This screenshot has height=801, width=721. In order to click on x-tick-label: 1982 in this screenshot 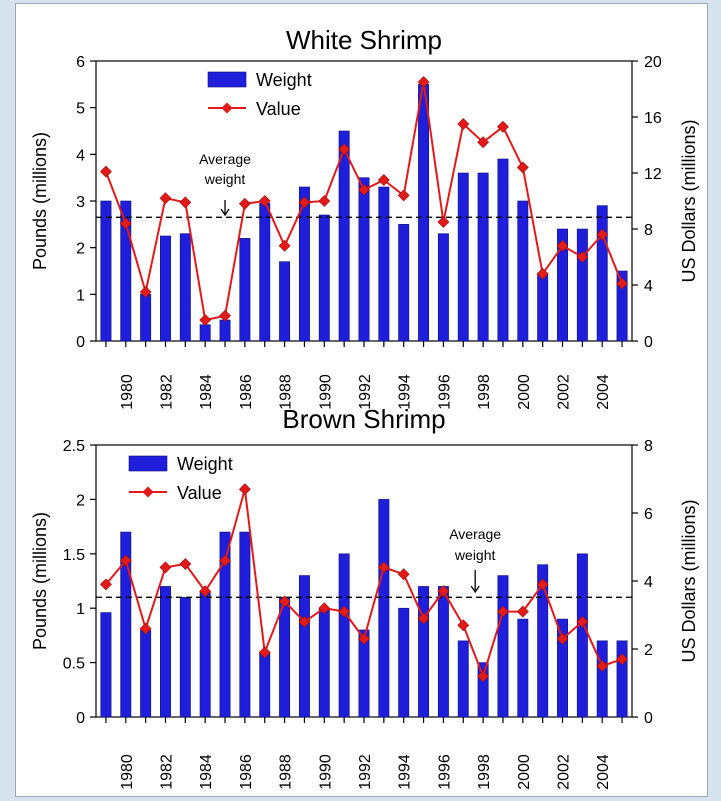, I will do `click(166, 392)`.